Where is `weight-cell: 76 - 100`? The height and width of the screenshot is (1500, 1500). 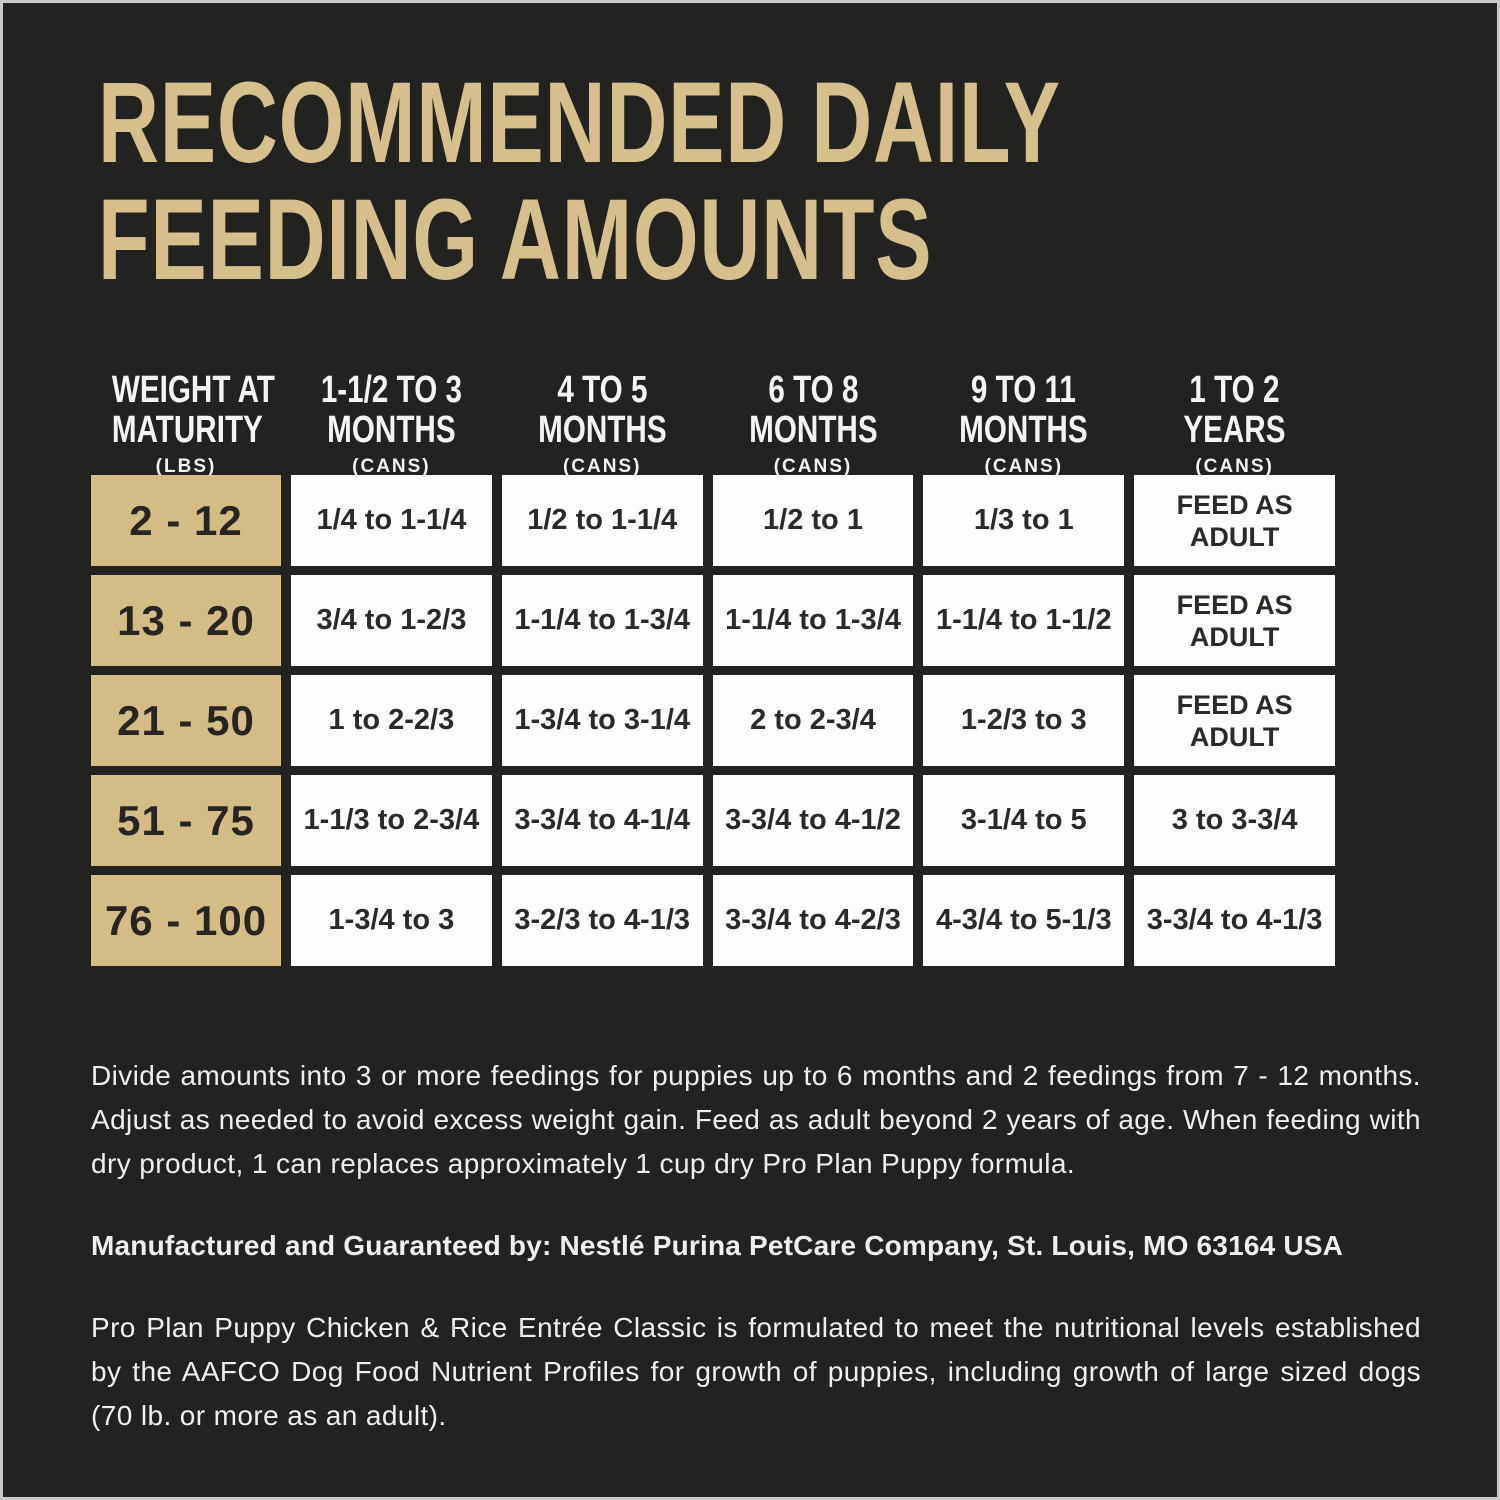 weight-cell: 76 - 100 is located at coordinates (186, 920).